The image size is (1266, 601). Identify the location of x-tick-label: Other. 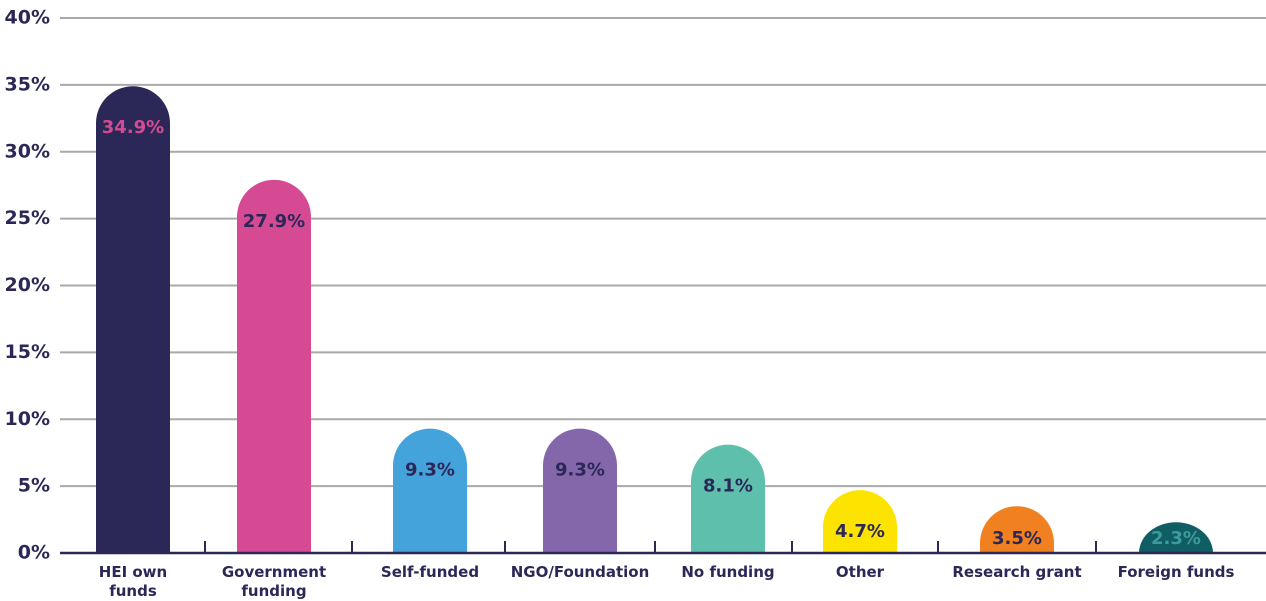
(860, 572).